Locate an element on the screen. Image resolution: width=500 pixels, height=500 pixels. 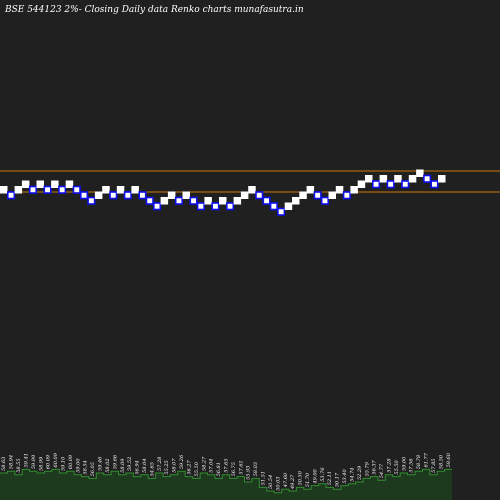
volume-label: 49.27 is located at coordinates (293, 482).